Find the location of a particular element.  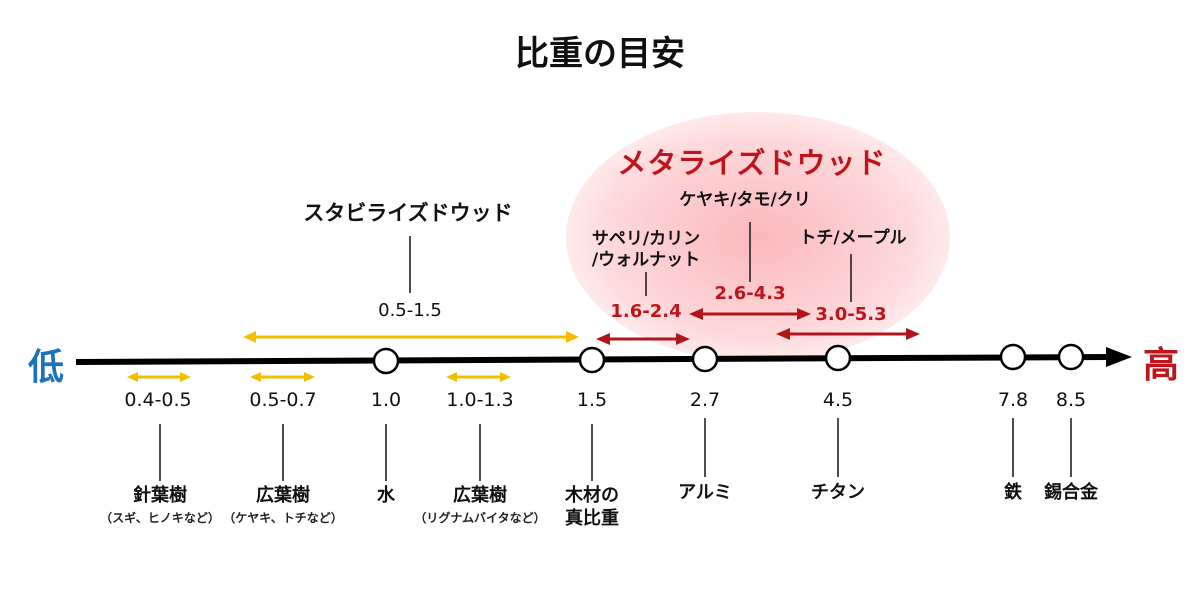

stabilized-wood-title: スタビライズドウッド is located at coordinates (408, 213).